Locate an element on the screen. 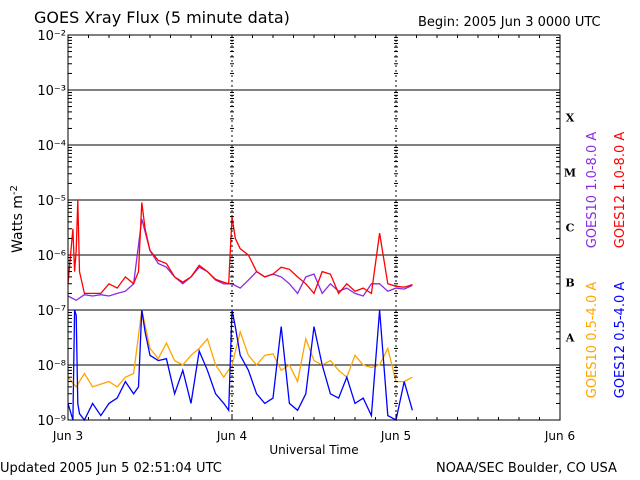 This screenshot has width=640, height=480. flare-class-M: M is located at coordinates (570, 173).